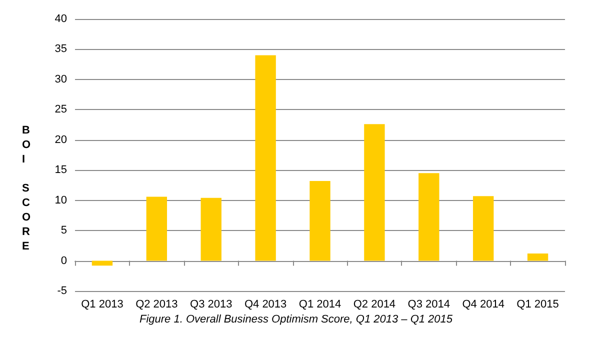 The image size is (592, 343). I want to click on x-tick-label: Q4 2014, so click(483, 304).